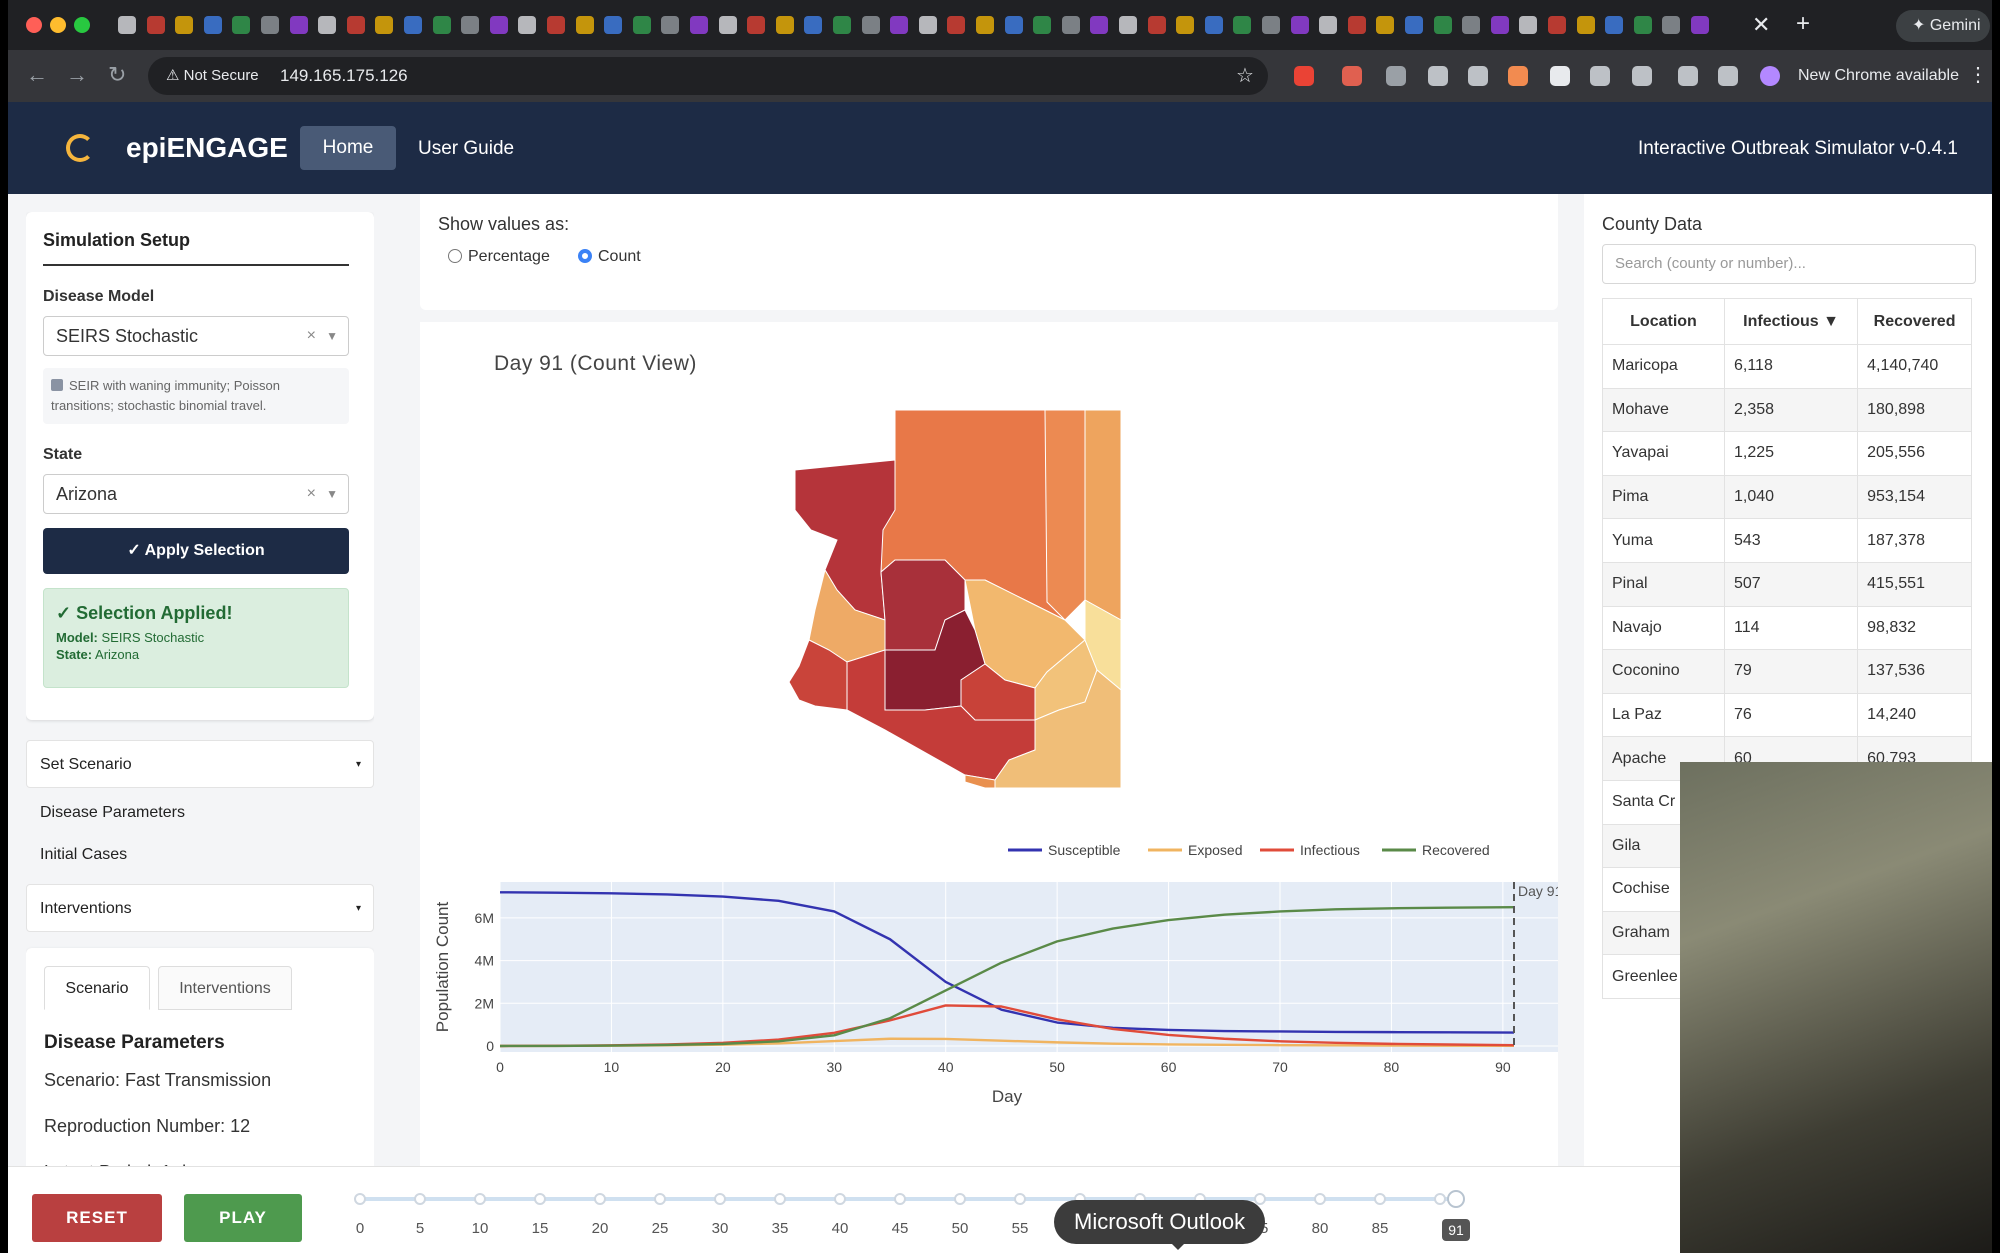 This screenshot has width=2000, height=1253. What do you see at coordinates (34, 25) in the screenshot?
I see `close-window-icon` at bounding box center [34, 25].